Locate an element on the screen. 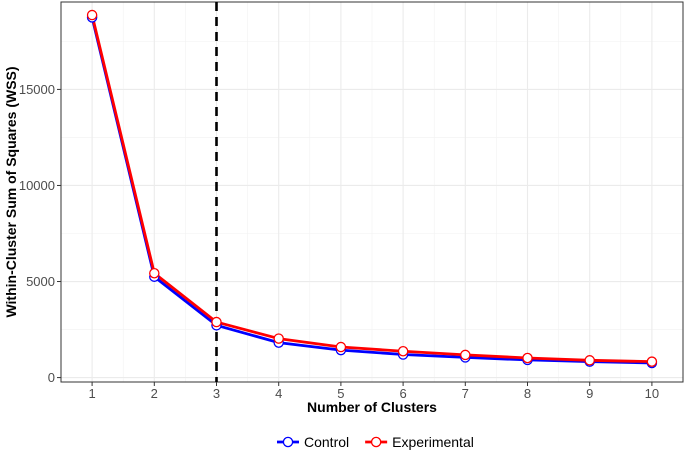 The height and width of the screenshot is (453, 685). y-tick-label: 0 is located at coordinates (51, 377).